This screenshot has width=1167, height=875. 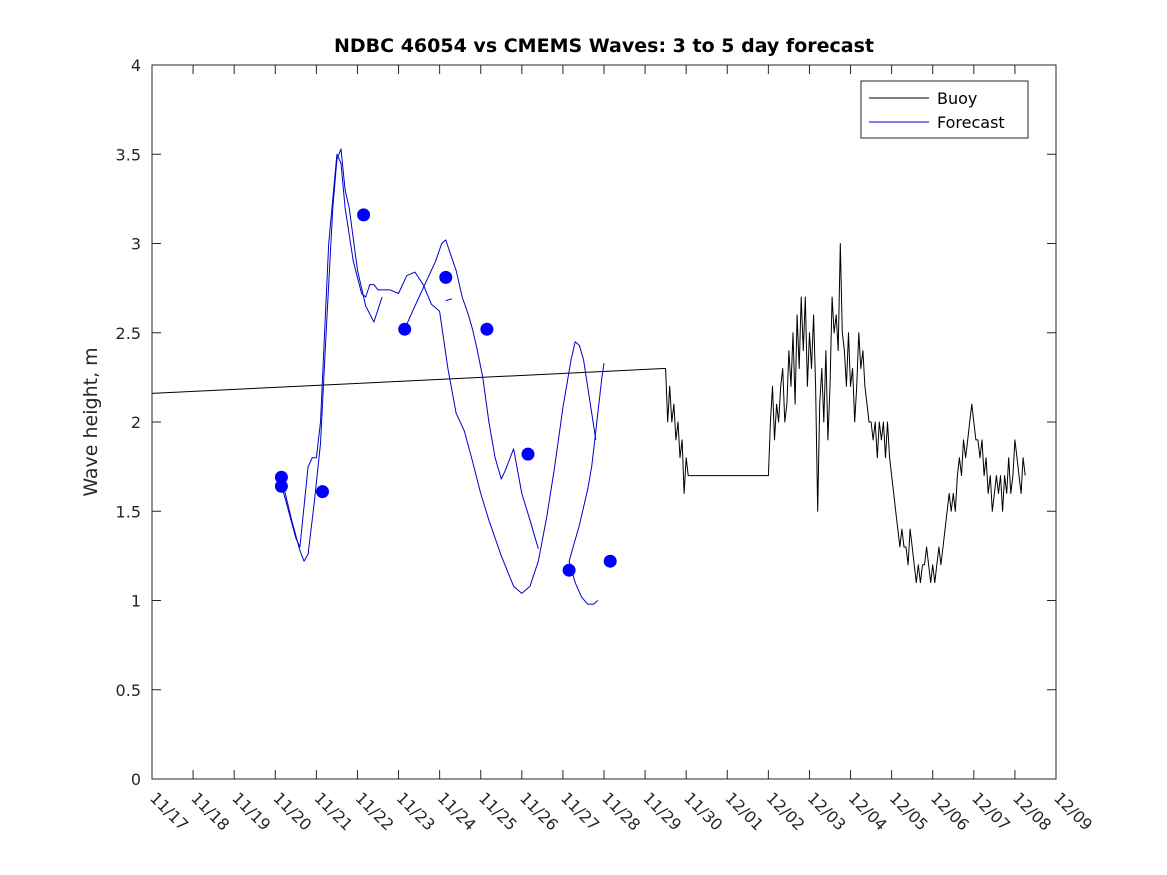 What do you see at coordinates (128, 690) in the screenshot?
I see `y-tick-label-1: 0.5` at bounding box center [128, 690].